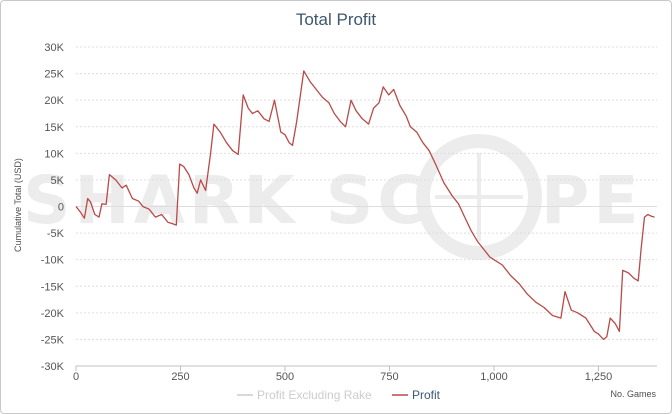  What do you see at coordinates (479, 197) in the screenshot?
I see `watermark-target-ring` at bounding box center [479, 197].